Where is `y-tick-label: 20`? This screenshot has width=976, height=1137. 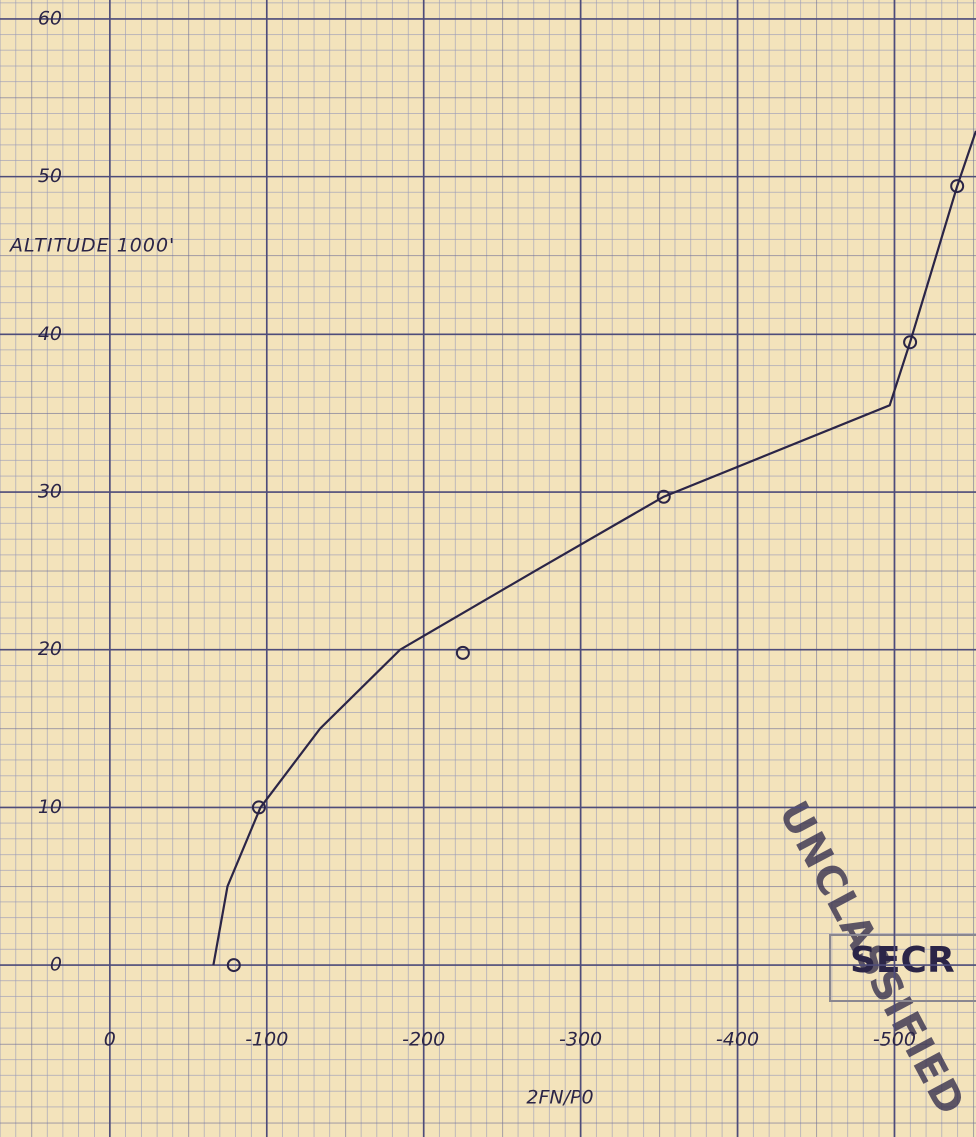 y-tick-label: 20 is located at coordinates (50, 649).